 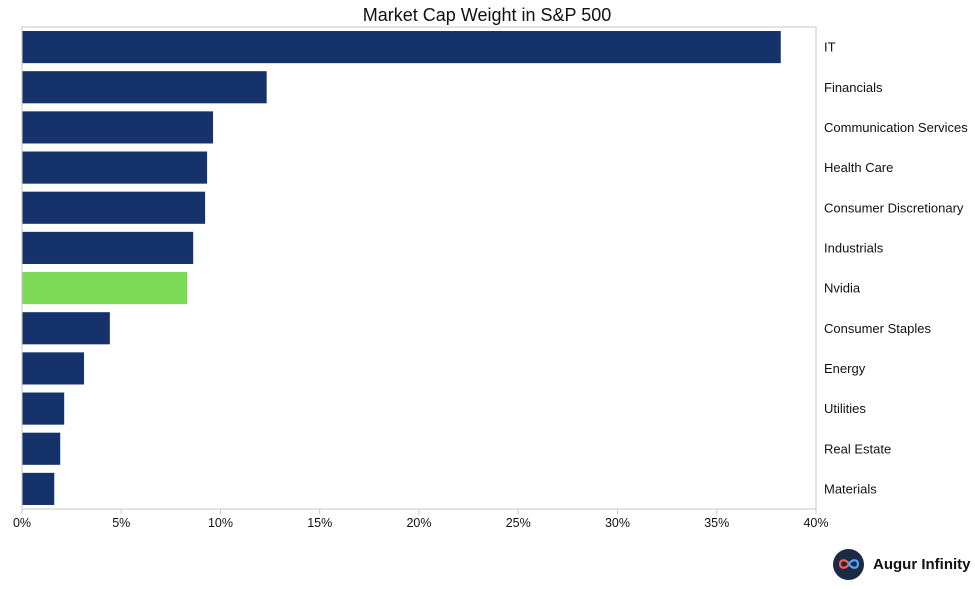 What do you see at coordinates (220, 523) in the screenshot?
I see `x-tick-label: 10%` at bounding box center [220, 523].